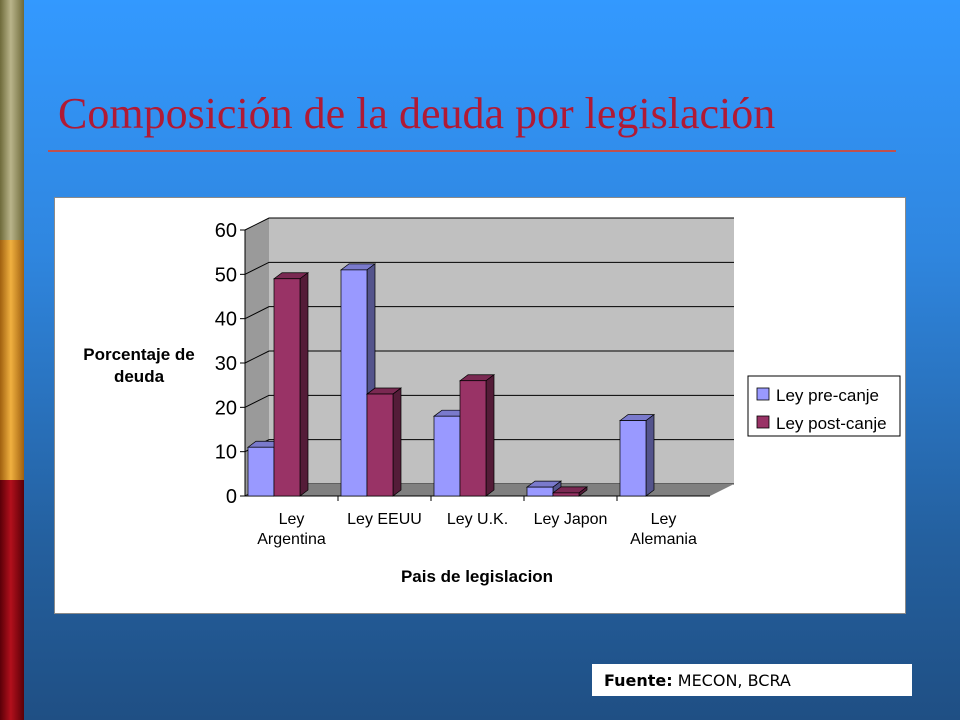 This screenshot has height=720, width=960. I want to click on x-tick-label: Ley U.K., so click(477, 519).